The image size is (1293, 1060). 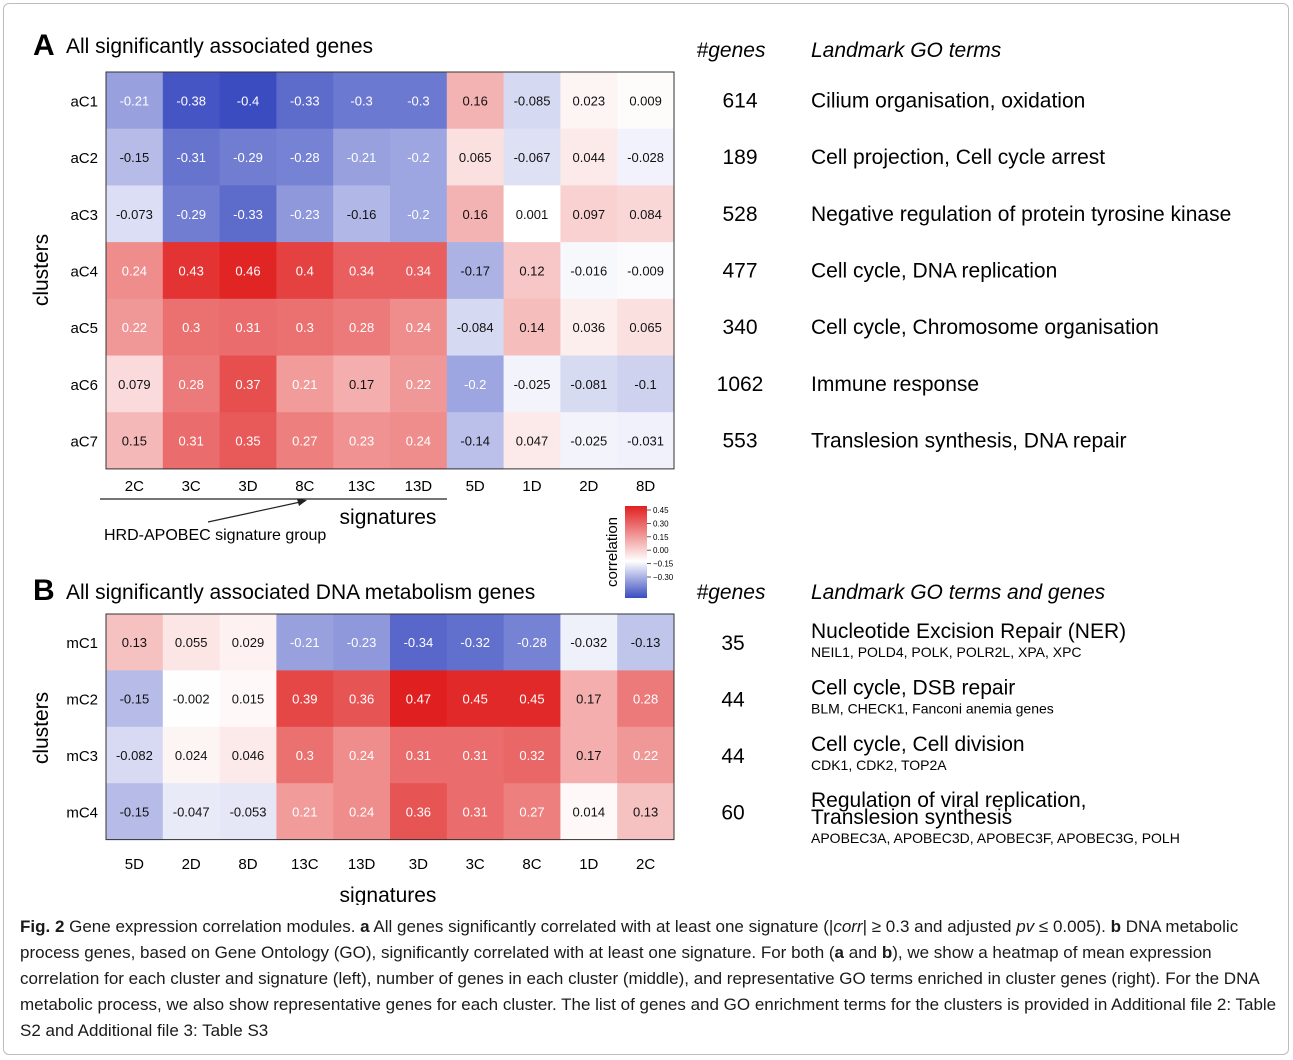 I want to click on legend-tick-label: 0.45, so click(x=661, y=510).